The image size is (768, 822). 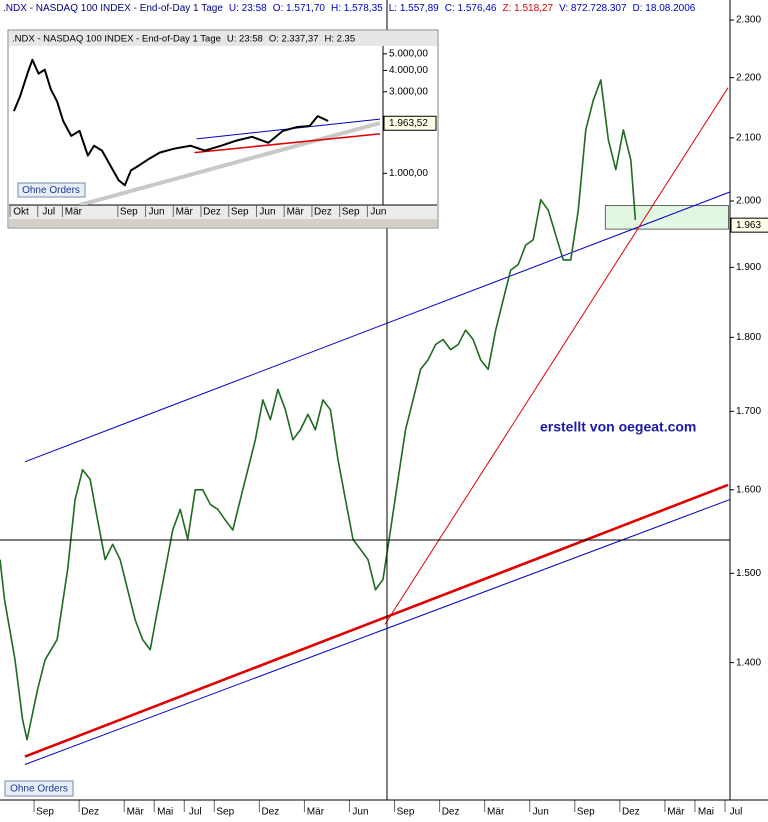 What do you see at coordinates (414, 8) in the screenshot?
I see `header-item: L: 1.557,89` at bounding box center [414, 8].